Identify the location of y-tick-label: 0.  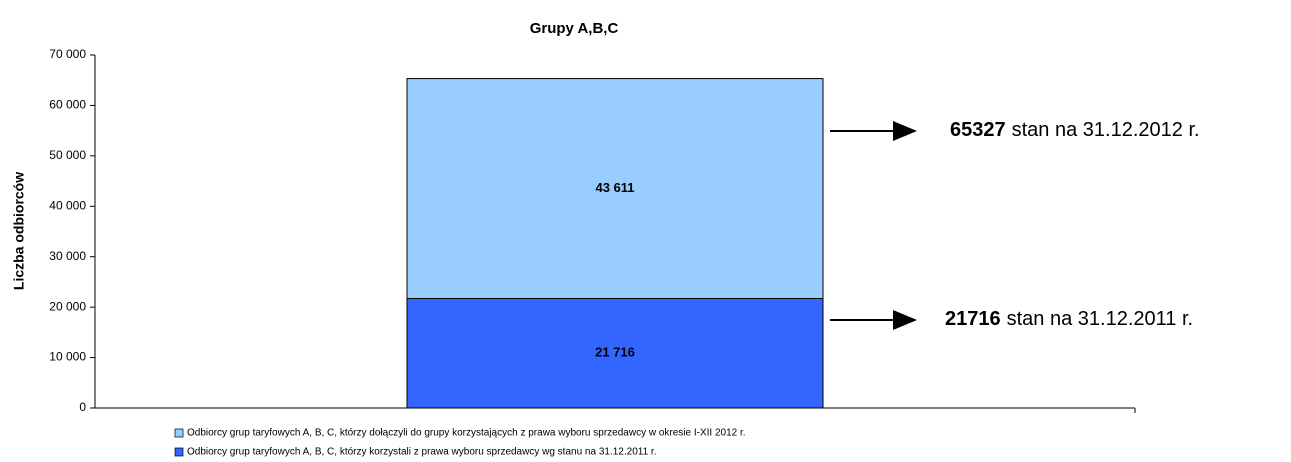
(82, 407).